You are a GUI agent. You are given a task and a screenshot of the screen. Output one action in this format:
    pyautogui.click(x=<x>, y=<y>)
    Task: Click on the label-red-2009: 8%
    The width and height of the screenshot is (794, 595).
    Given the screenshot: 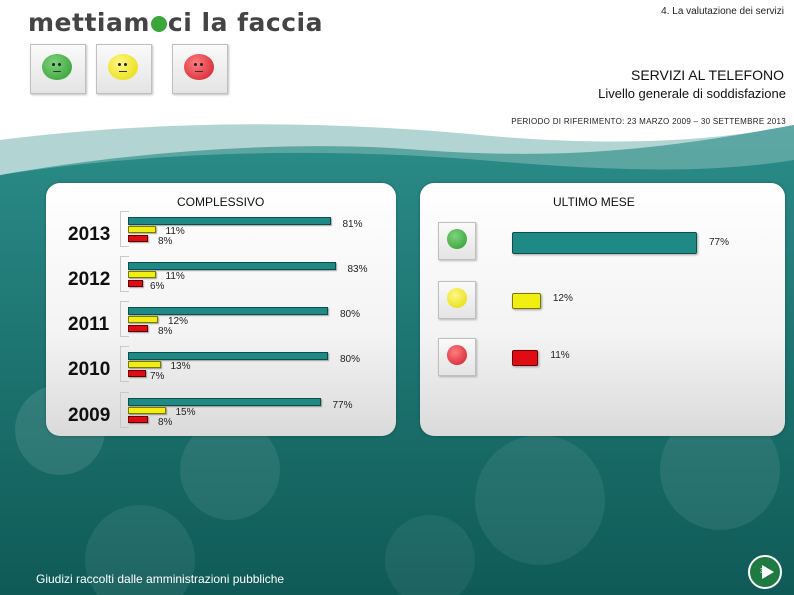 What is the action you would take?
    pyautogui.click(x=165, y=422)
    